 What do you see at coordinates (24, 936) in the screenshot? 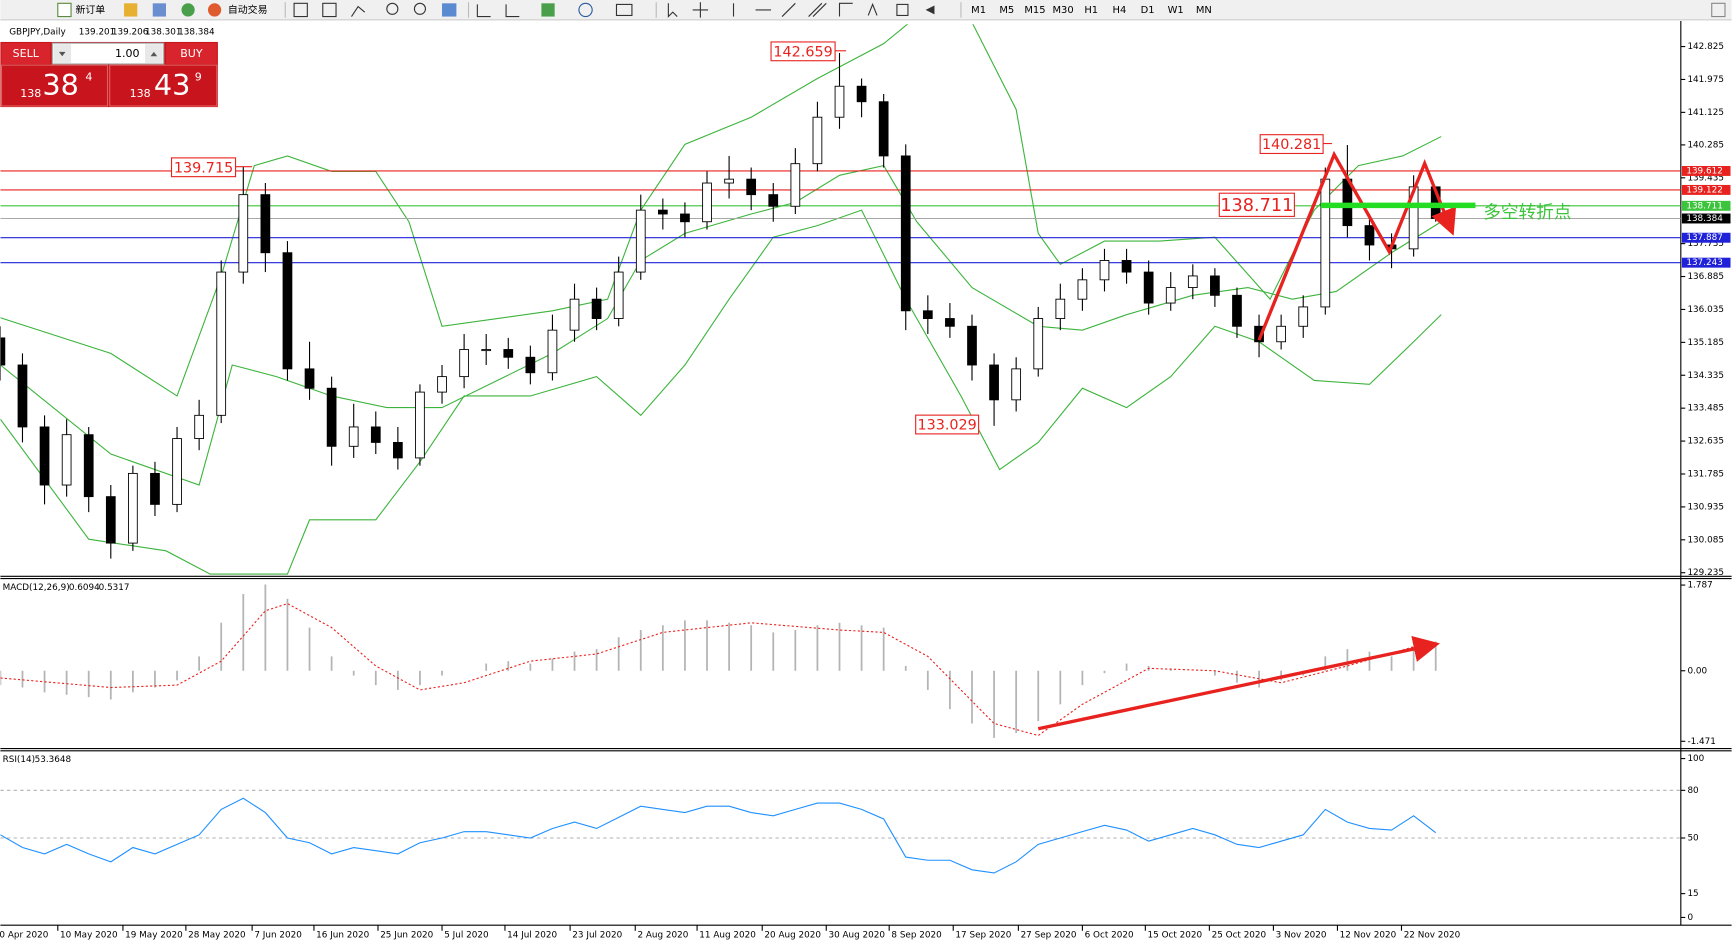
I see `x-tick-label: 30 Apr 2020` at bounding box center [24, 936].